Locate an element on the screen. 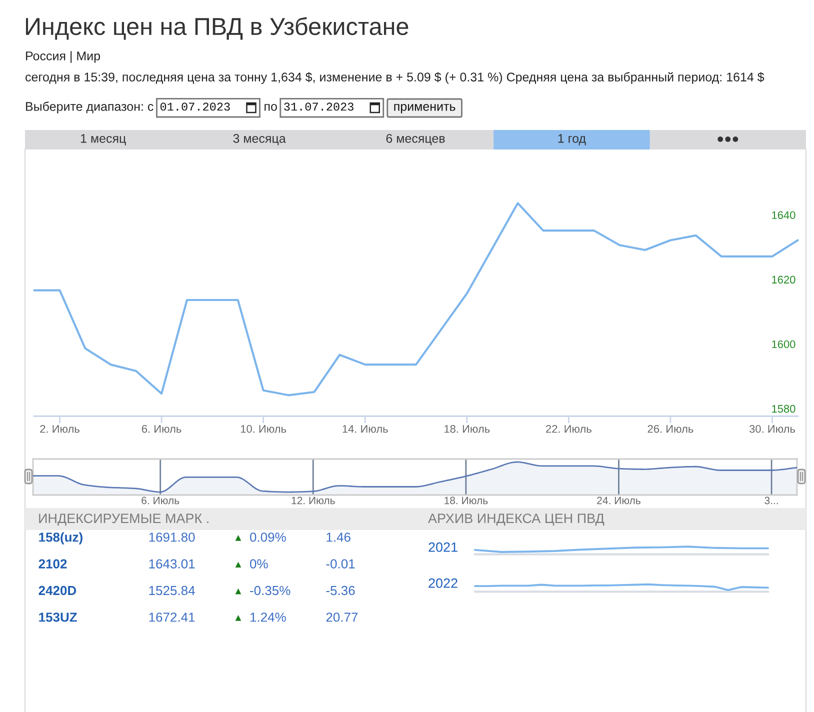 The image size is (814, 712). text: -0.01 is located at coordinates (340, 563).